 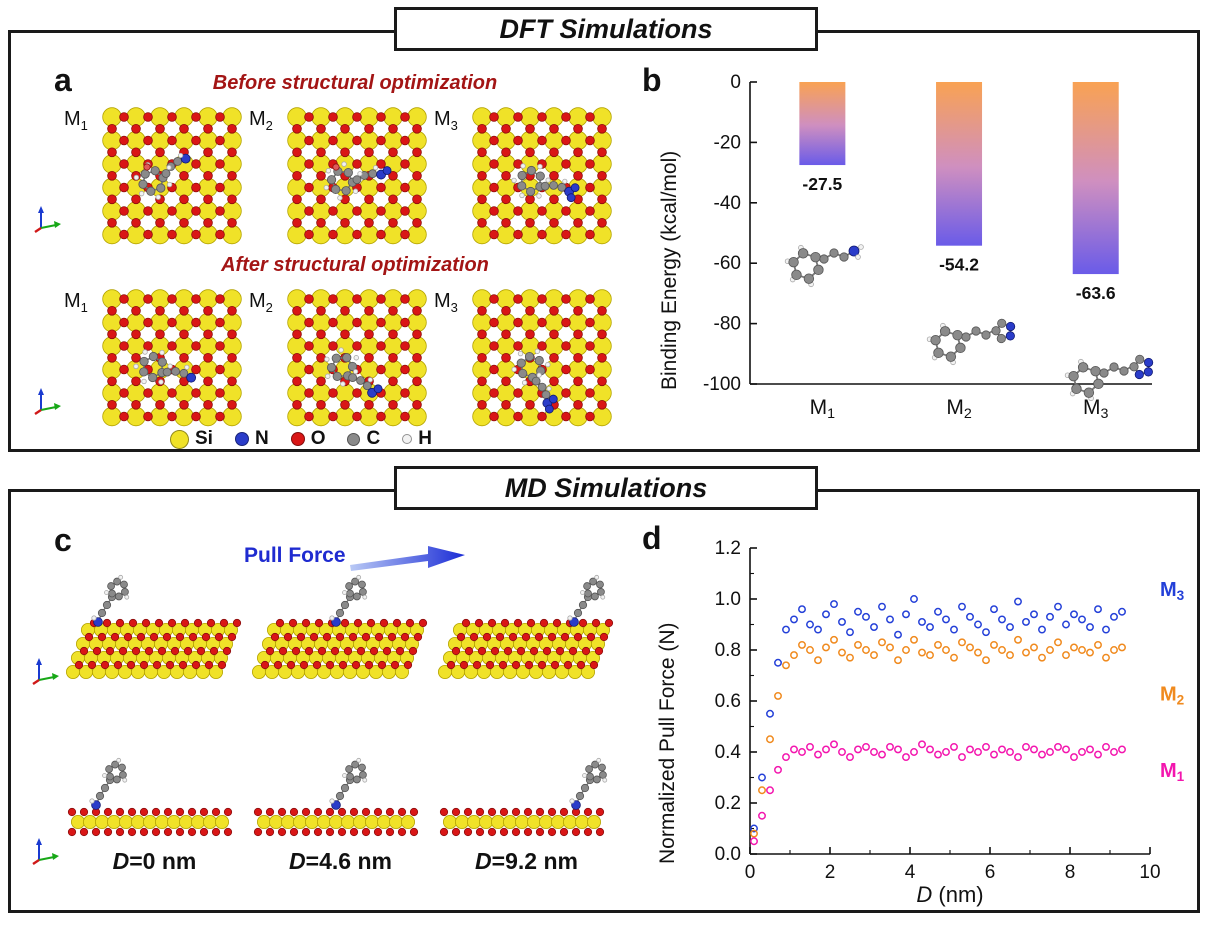 I want to click on svg-text: 0.6, so click(x=728, y=701).